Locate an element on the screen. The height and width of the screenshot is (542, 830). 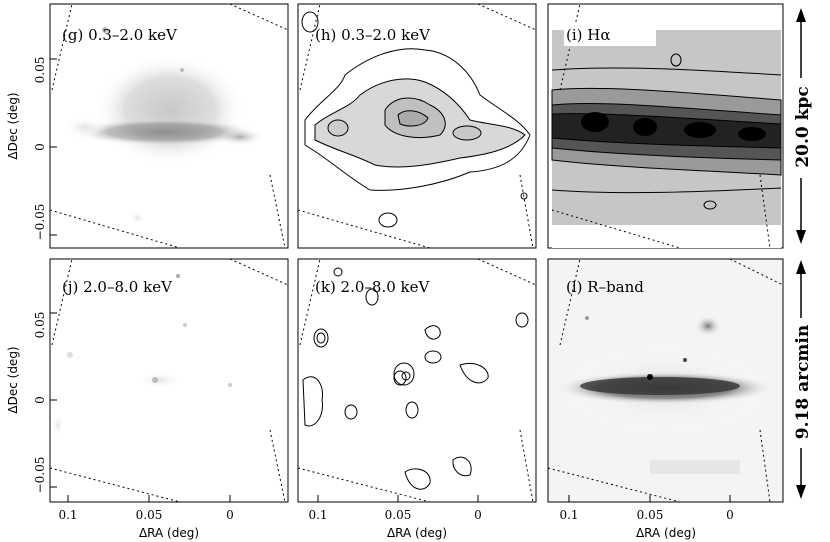
panel-k-label: (k) 2.0–8.0 keV is located at coordinates (373, 287).